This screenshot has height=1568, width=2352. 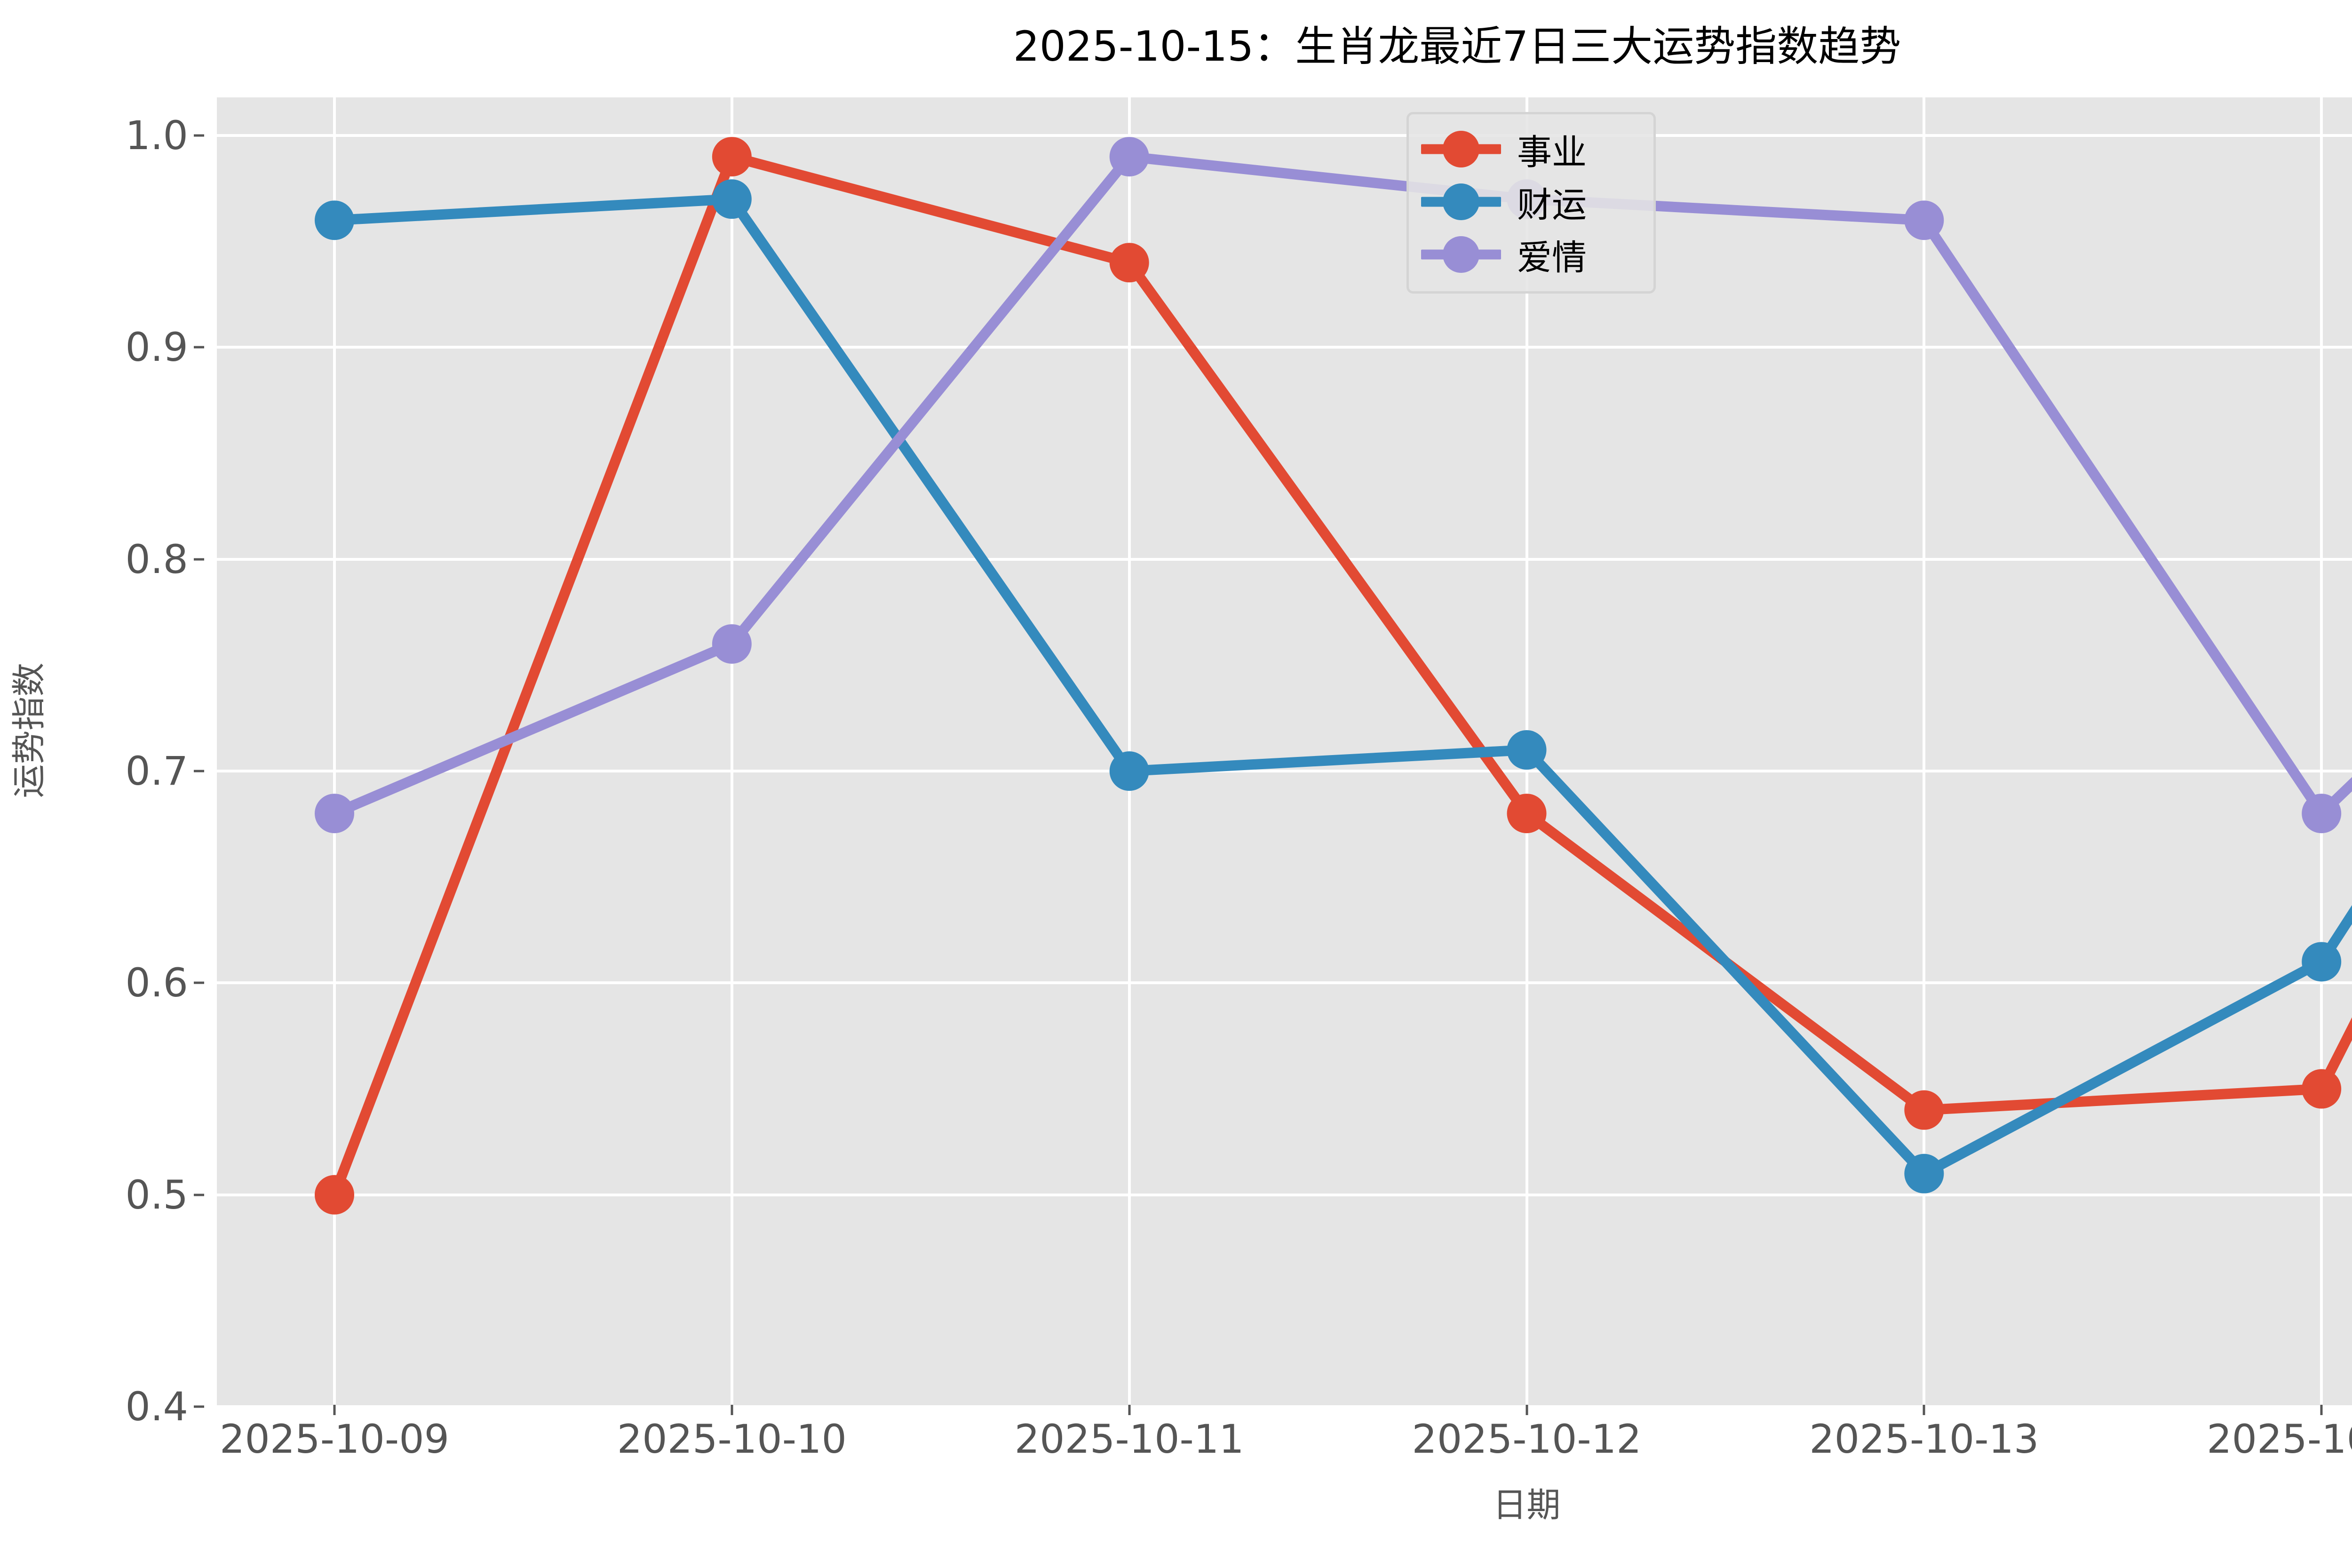 I want to click on data-point-财运-2025-10-12, so click(x=1527, y=750).